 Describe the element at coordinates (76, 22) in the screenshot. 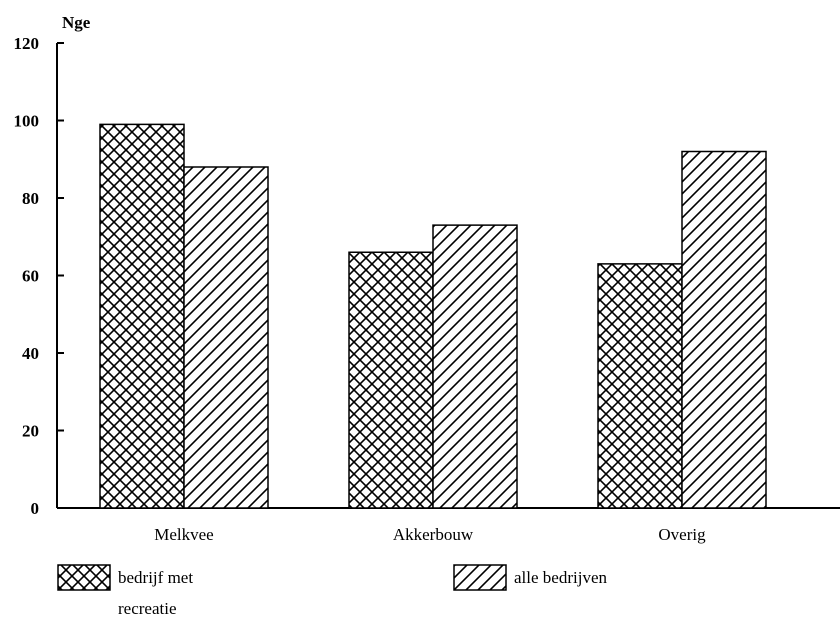

I see `y-unit-label: Nge` at that location.